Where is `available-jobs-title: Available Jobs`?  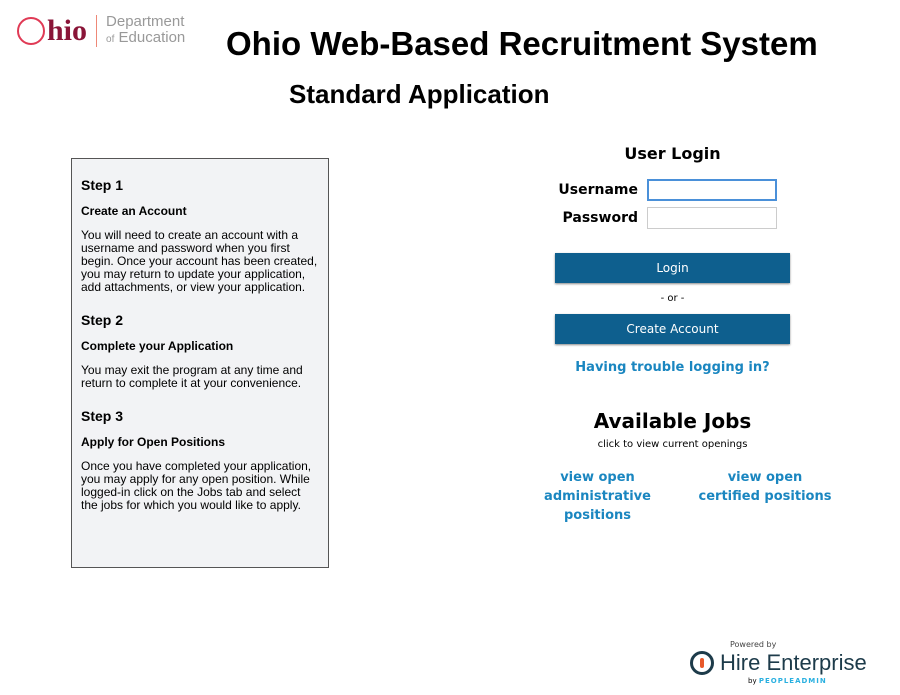
available-jobs-title: Available Jobs is located at coordinates (672, 421).